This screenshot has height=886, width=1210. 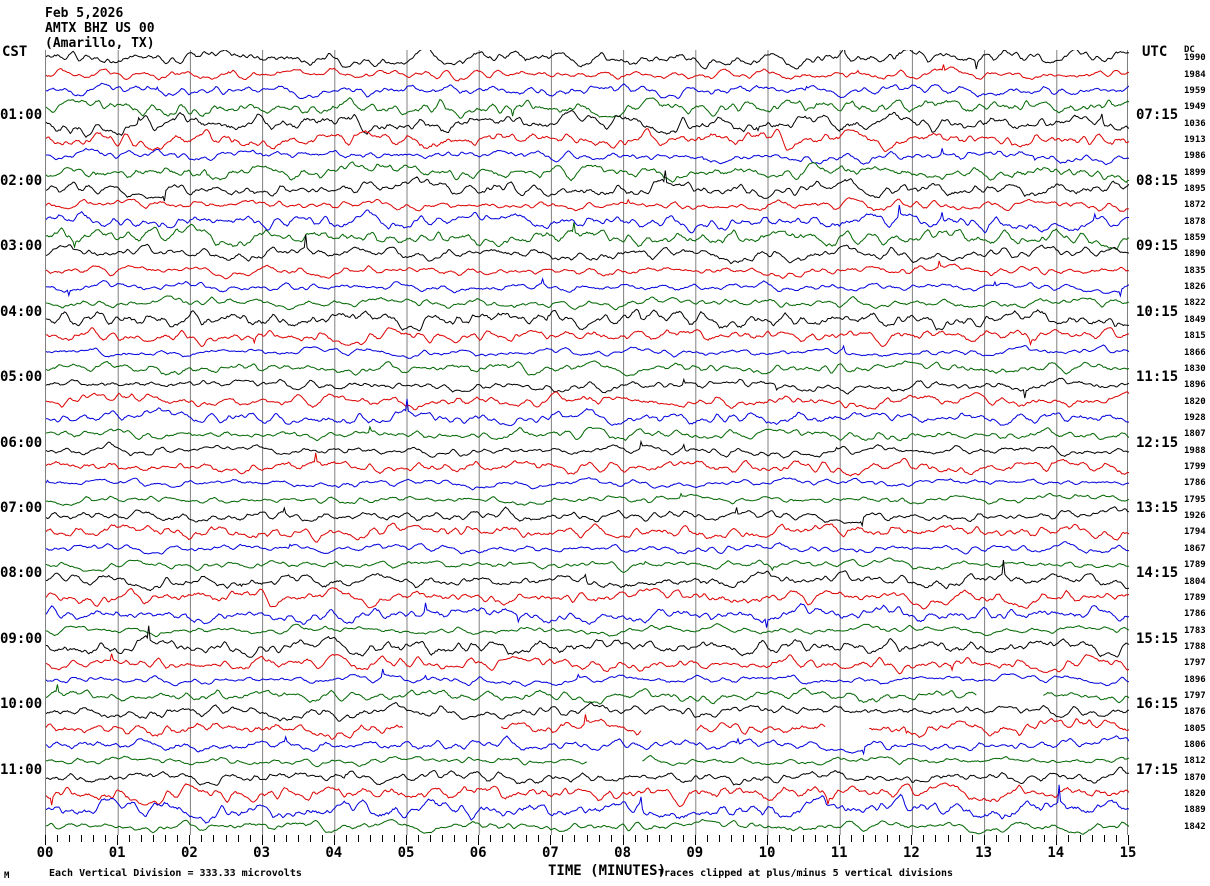 I want to click on x-axis-tick-label: 12, so click(x=911, y=853).